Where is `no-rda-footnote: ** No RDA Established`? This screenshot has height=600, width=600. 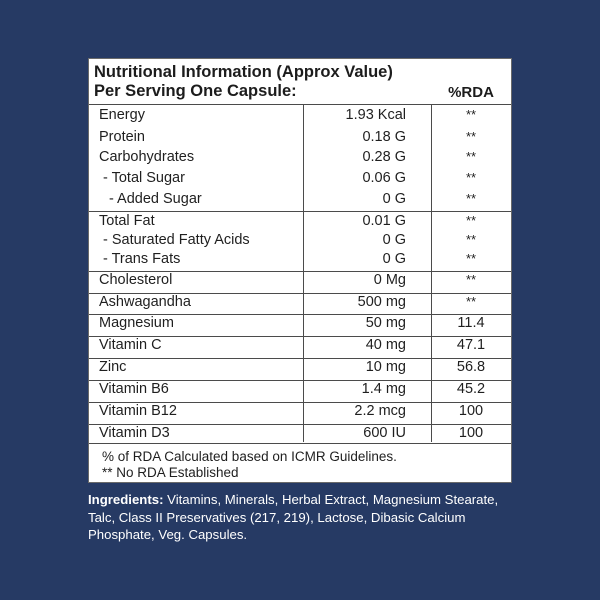
no-rda-footnote: ** No RDA Established is located at coordinates (170, 472).